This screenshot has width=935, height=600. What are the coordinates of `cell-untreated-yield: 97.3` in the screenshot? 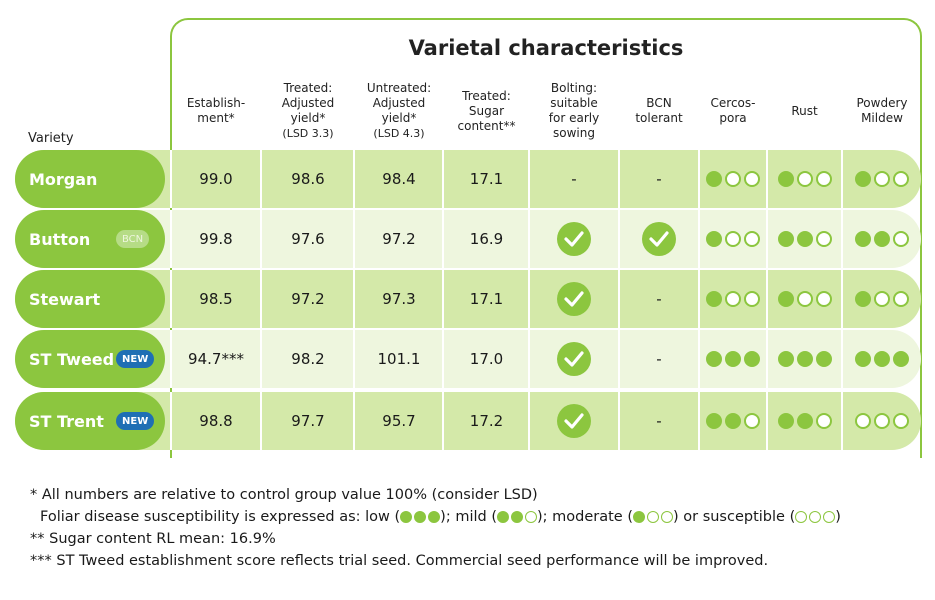 It's located at (399, 299).